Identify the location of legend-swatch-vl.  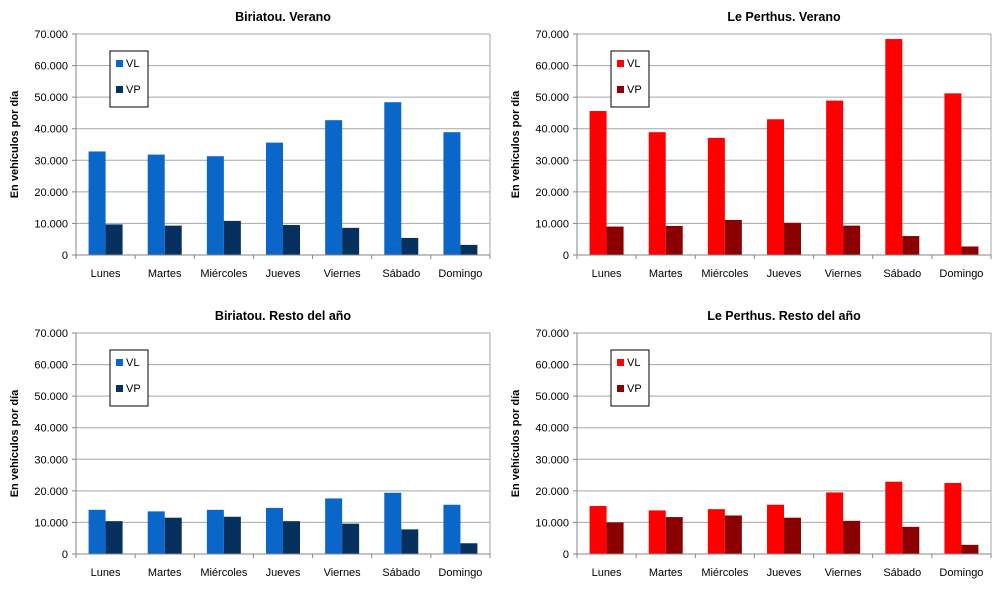
(119, 63).